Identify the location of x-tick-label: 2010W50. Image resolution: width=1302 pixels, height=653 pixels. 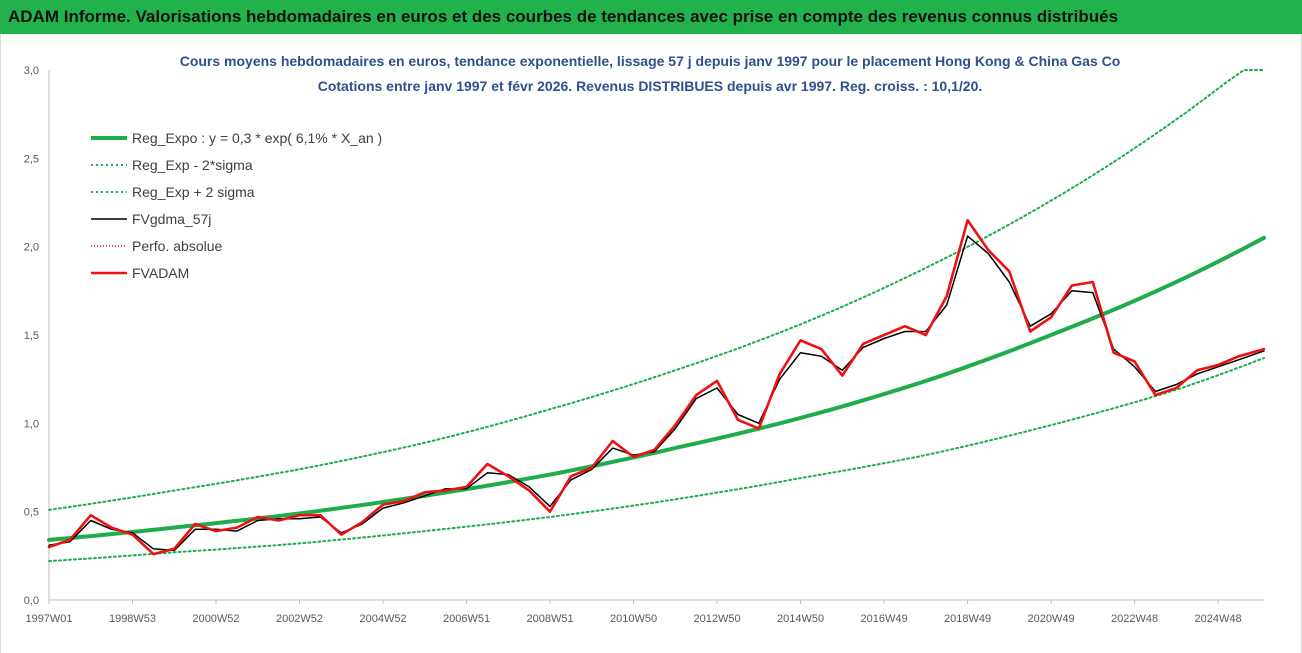
(633, 619).